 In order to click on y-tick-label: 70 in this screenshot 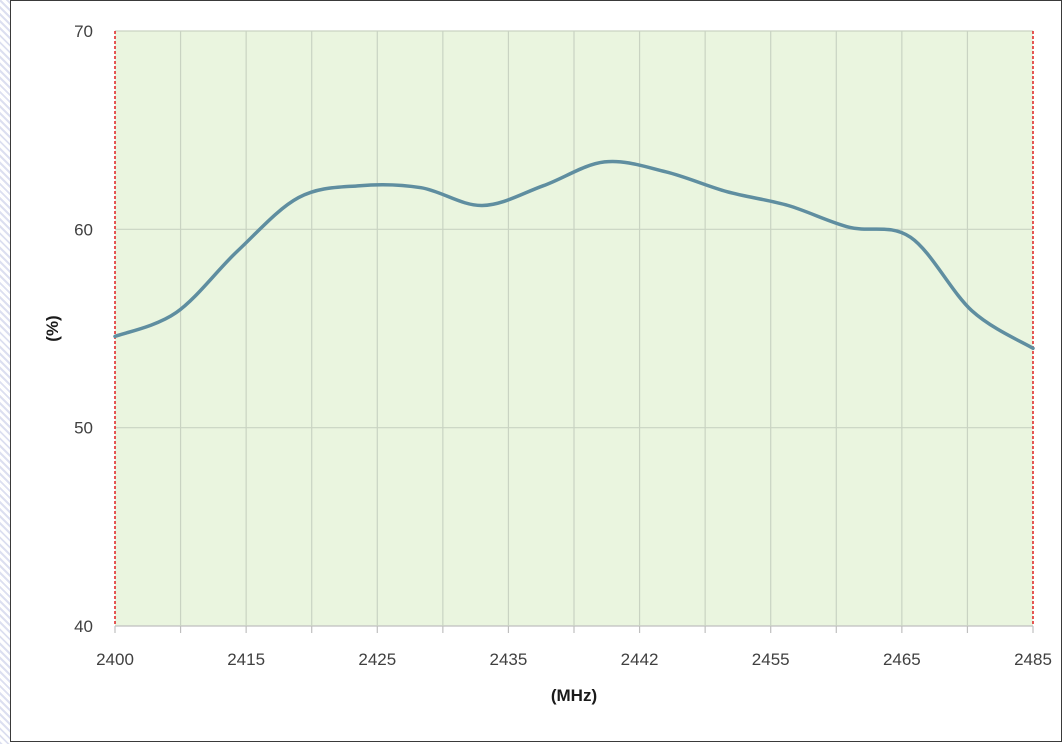, I will do `click(83, 31)`.